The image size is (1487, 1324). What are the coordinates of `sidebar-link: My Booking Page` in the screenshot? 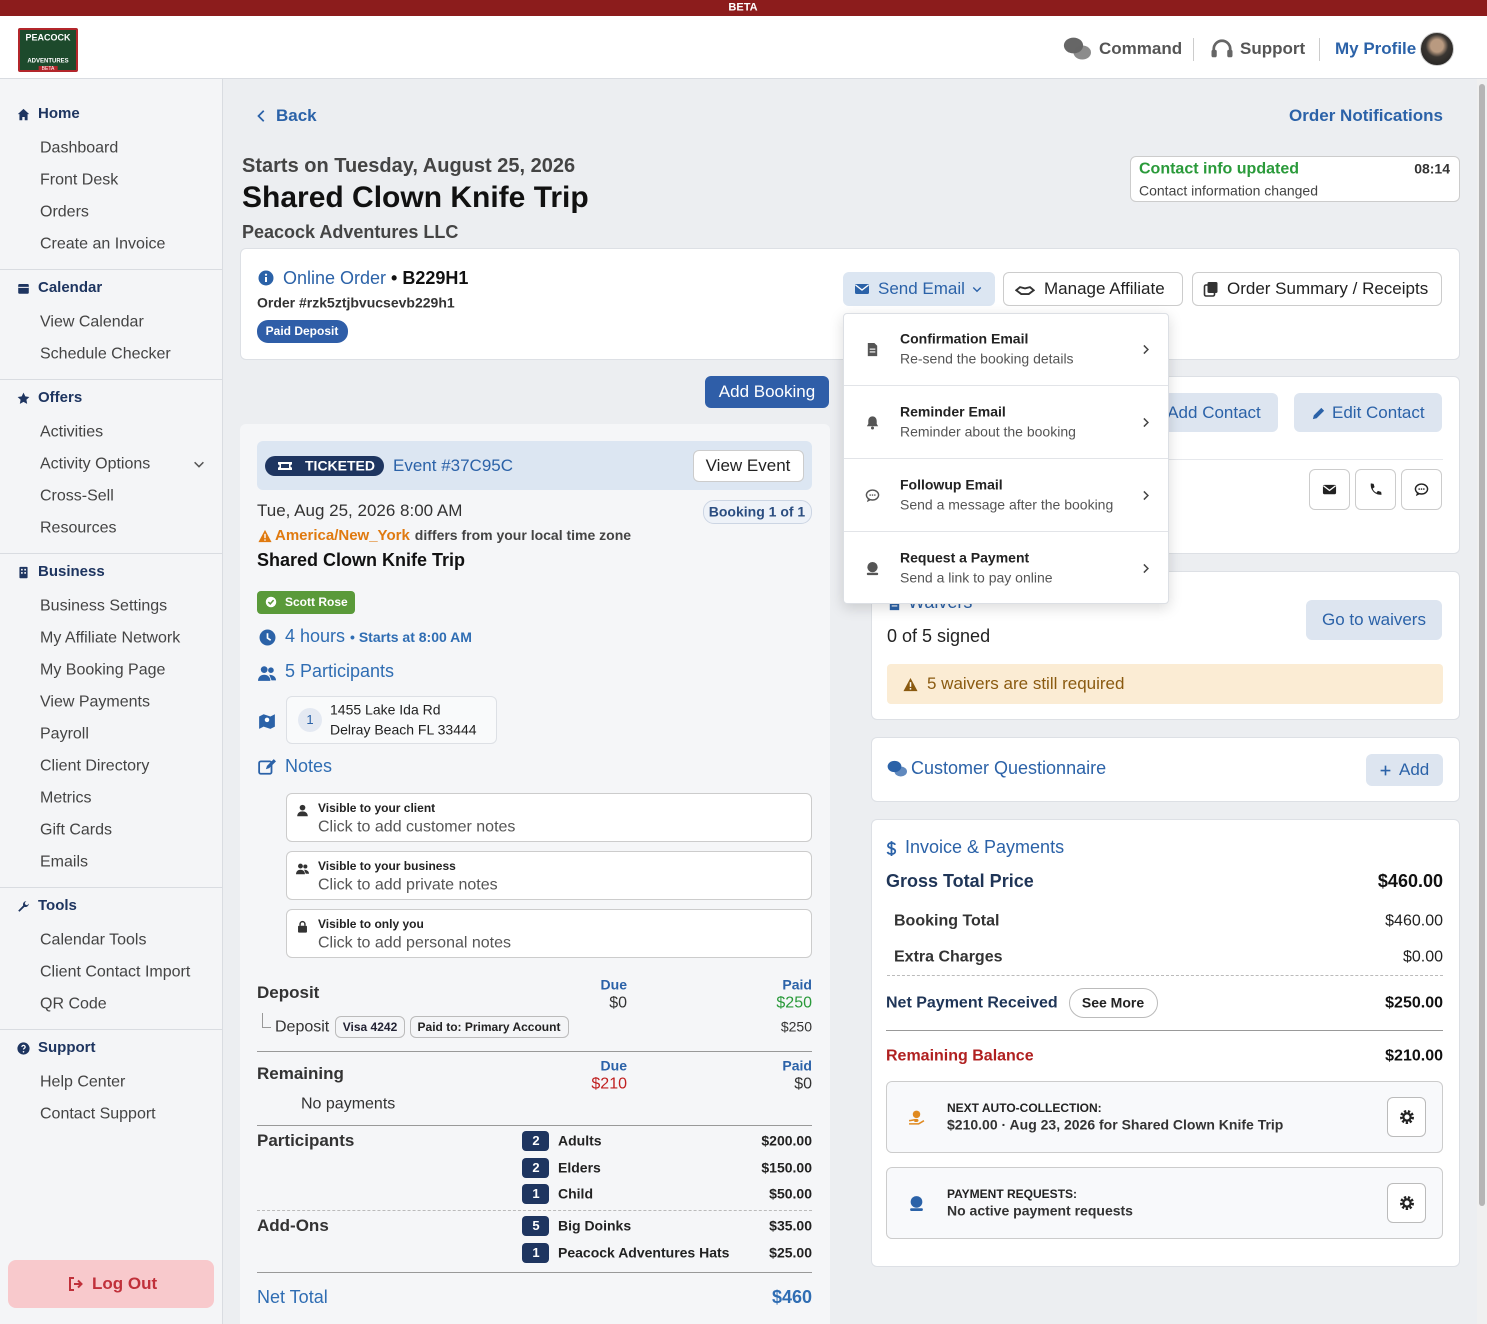 It's located at (103, 670).